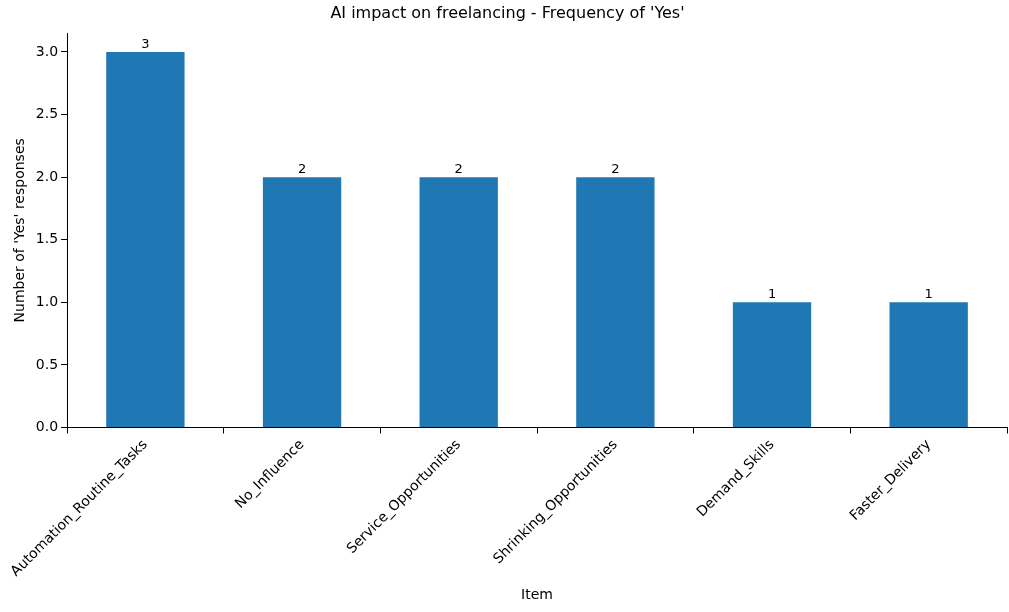 The width and height of the screenshot is (1009, 612). What do you see at coordinates (47, 426) in the screenshot?
I see `y-tick-label: 0.0` at bounding box center [47, 426].